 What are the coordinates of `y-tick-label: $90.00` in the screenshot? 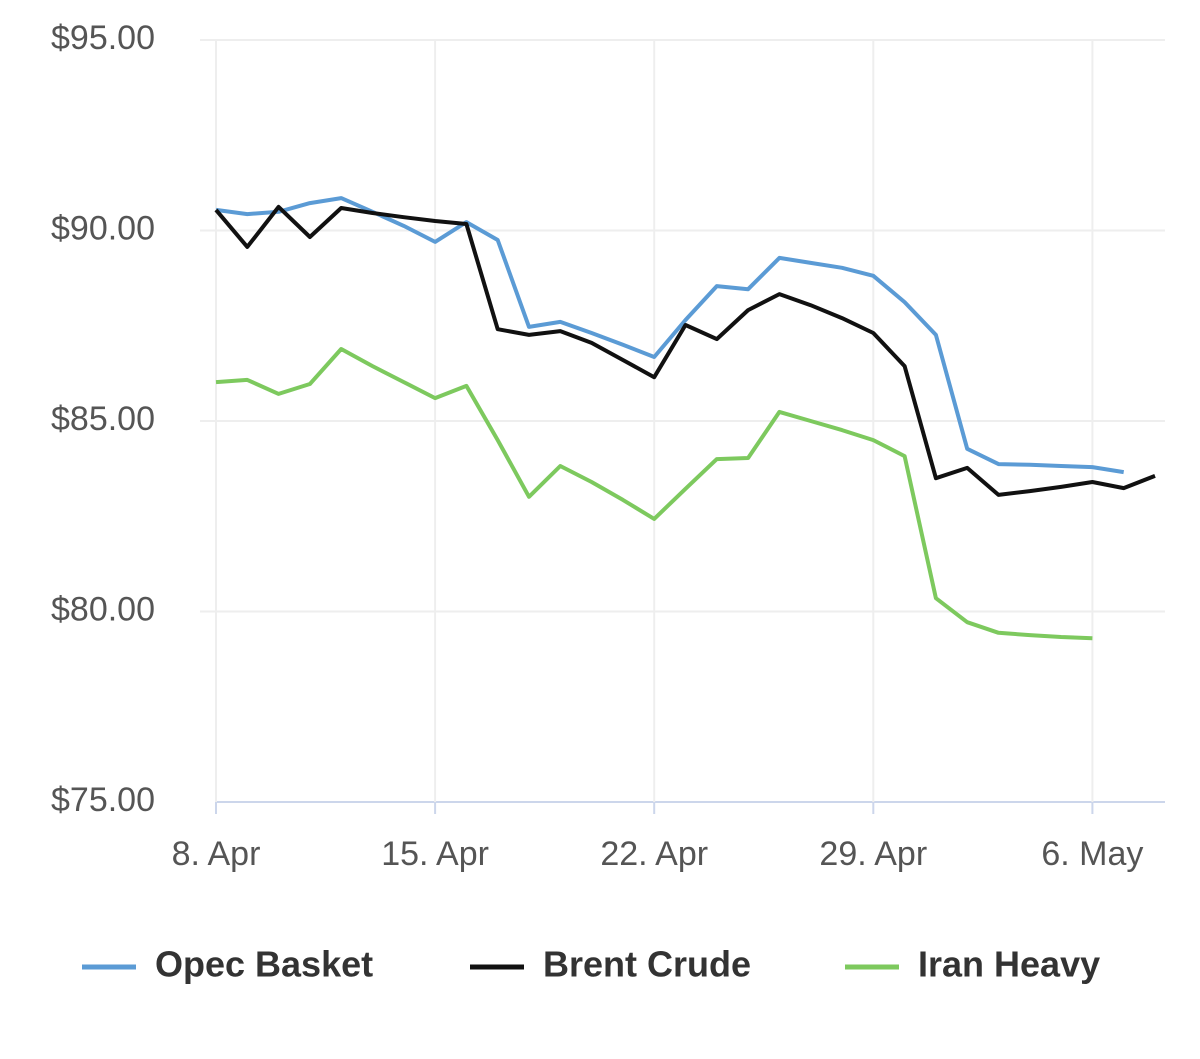 It's located at (103, 228).